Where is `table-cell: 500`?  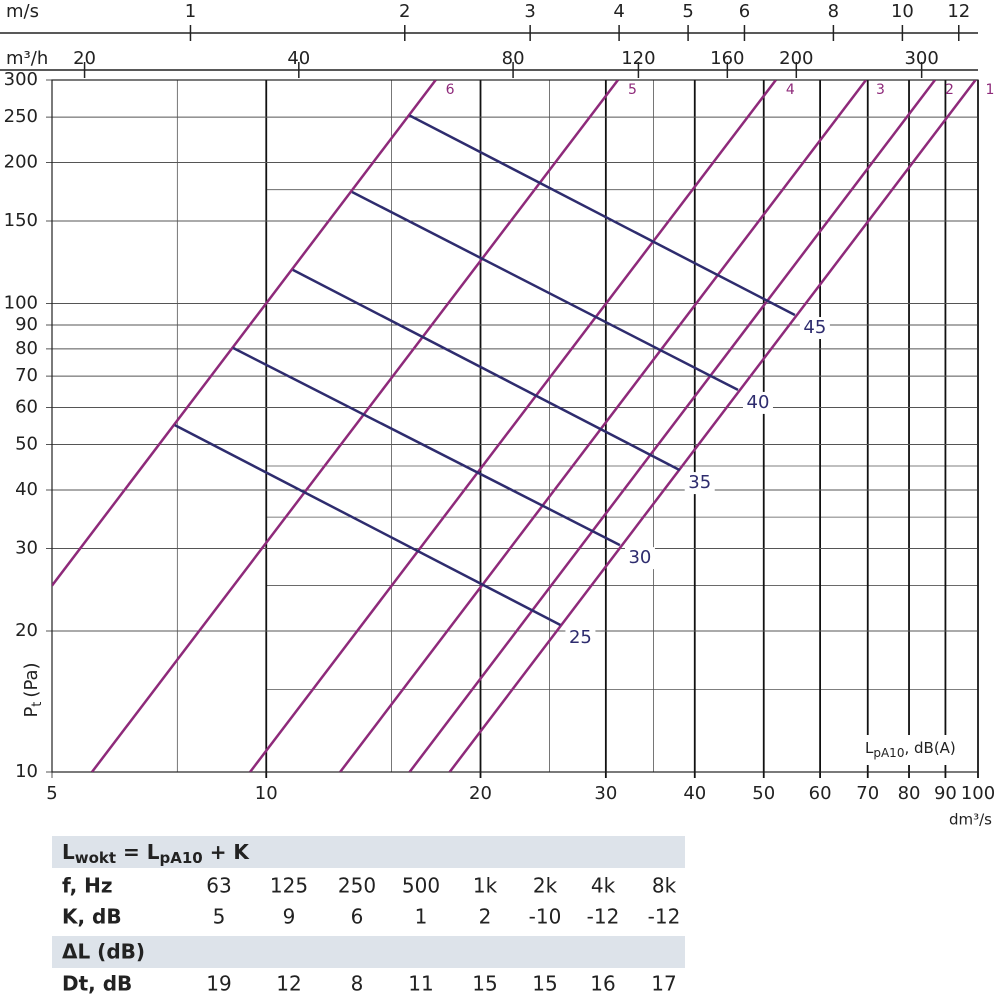 table-cell: 500 is located at coordinates (421, 886).